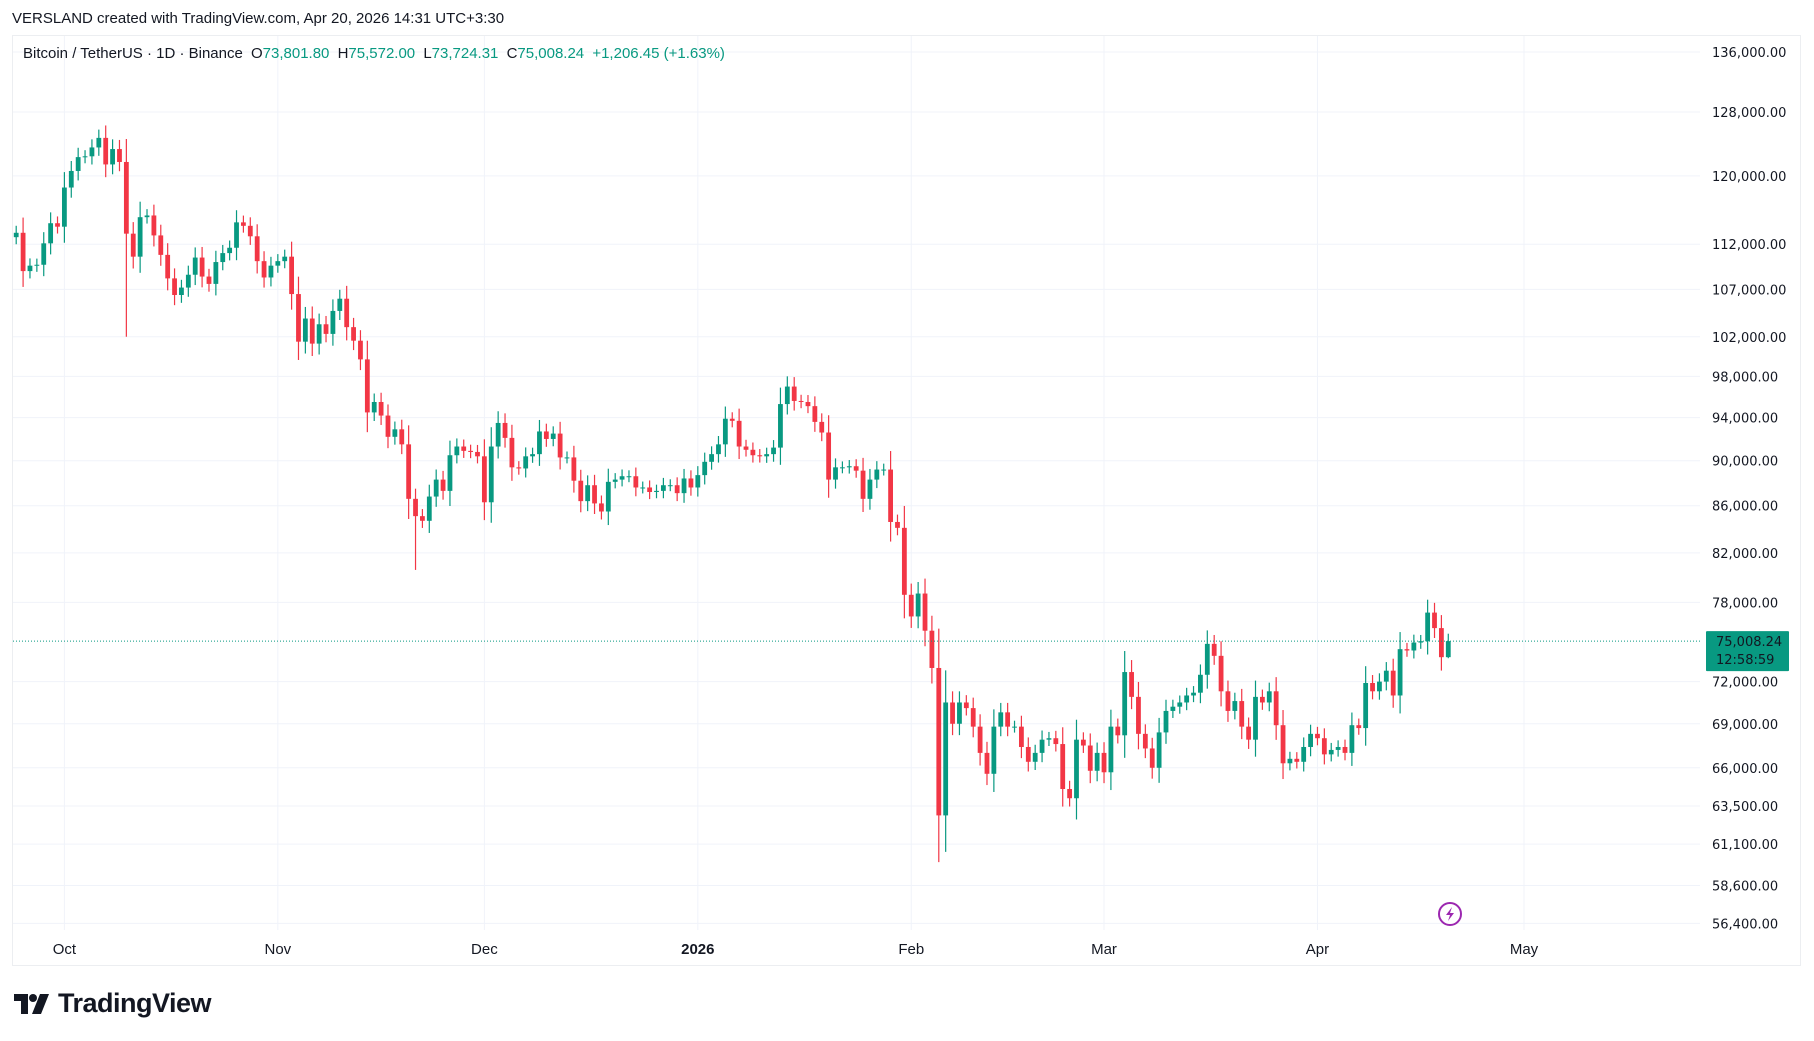  Describe the element at coordinates (1749, 290) in the screenshot. I see `price-tick-label: 107,000.00` at that location.